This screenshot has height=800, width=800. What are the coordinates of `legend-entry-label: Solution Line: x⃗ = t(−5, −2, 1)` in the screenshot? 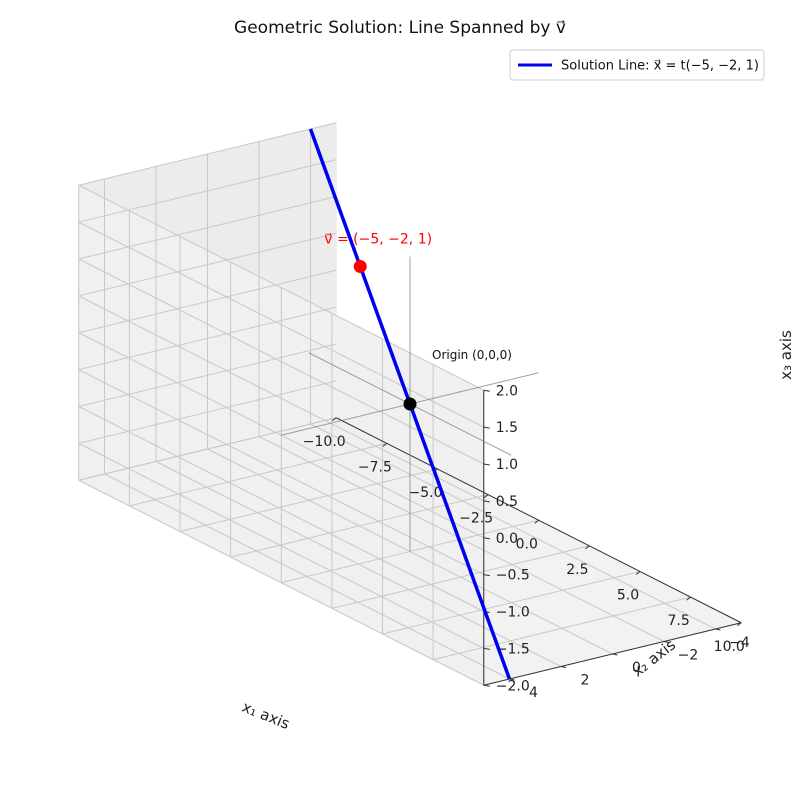 It's located at (660, 66).